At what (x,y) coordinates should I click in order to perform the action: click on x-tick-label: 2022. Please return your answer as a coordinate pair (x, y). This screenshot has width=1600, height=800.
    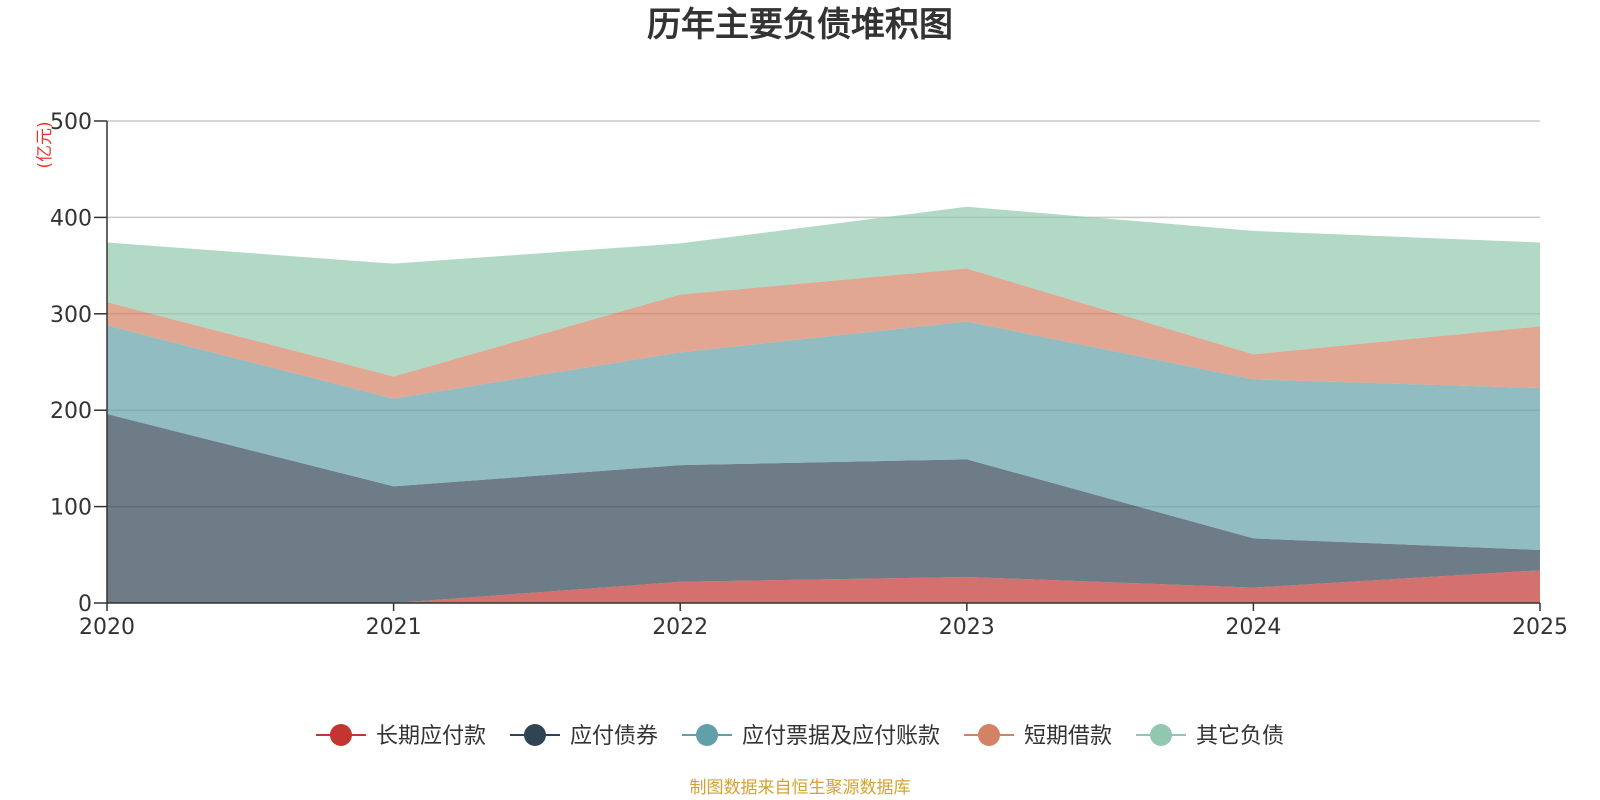
    Looking at the image, I should click on (680, 627).